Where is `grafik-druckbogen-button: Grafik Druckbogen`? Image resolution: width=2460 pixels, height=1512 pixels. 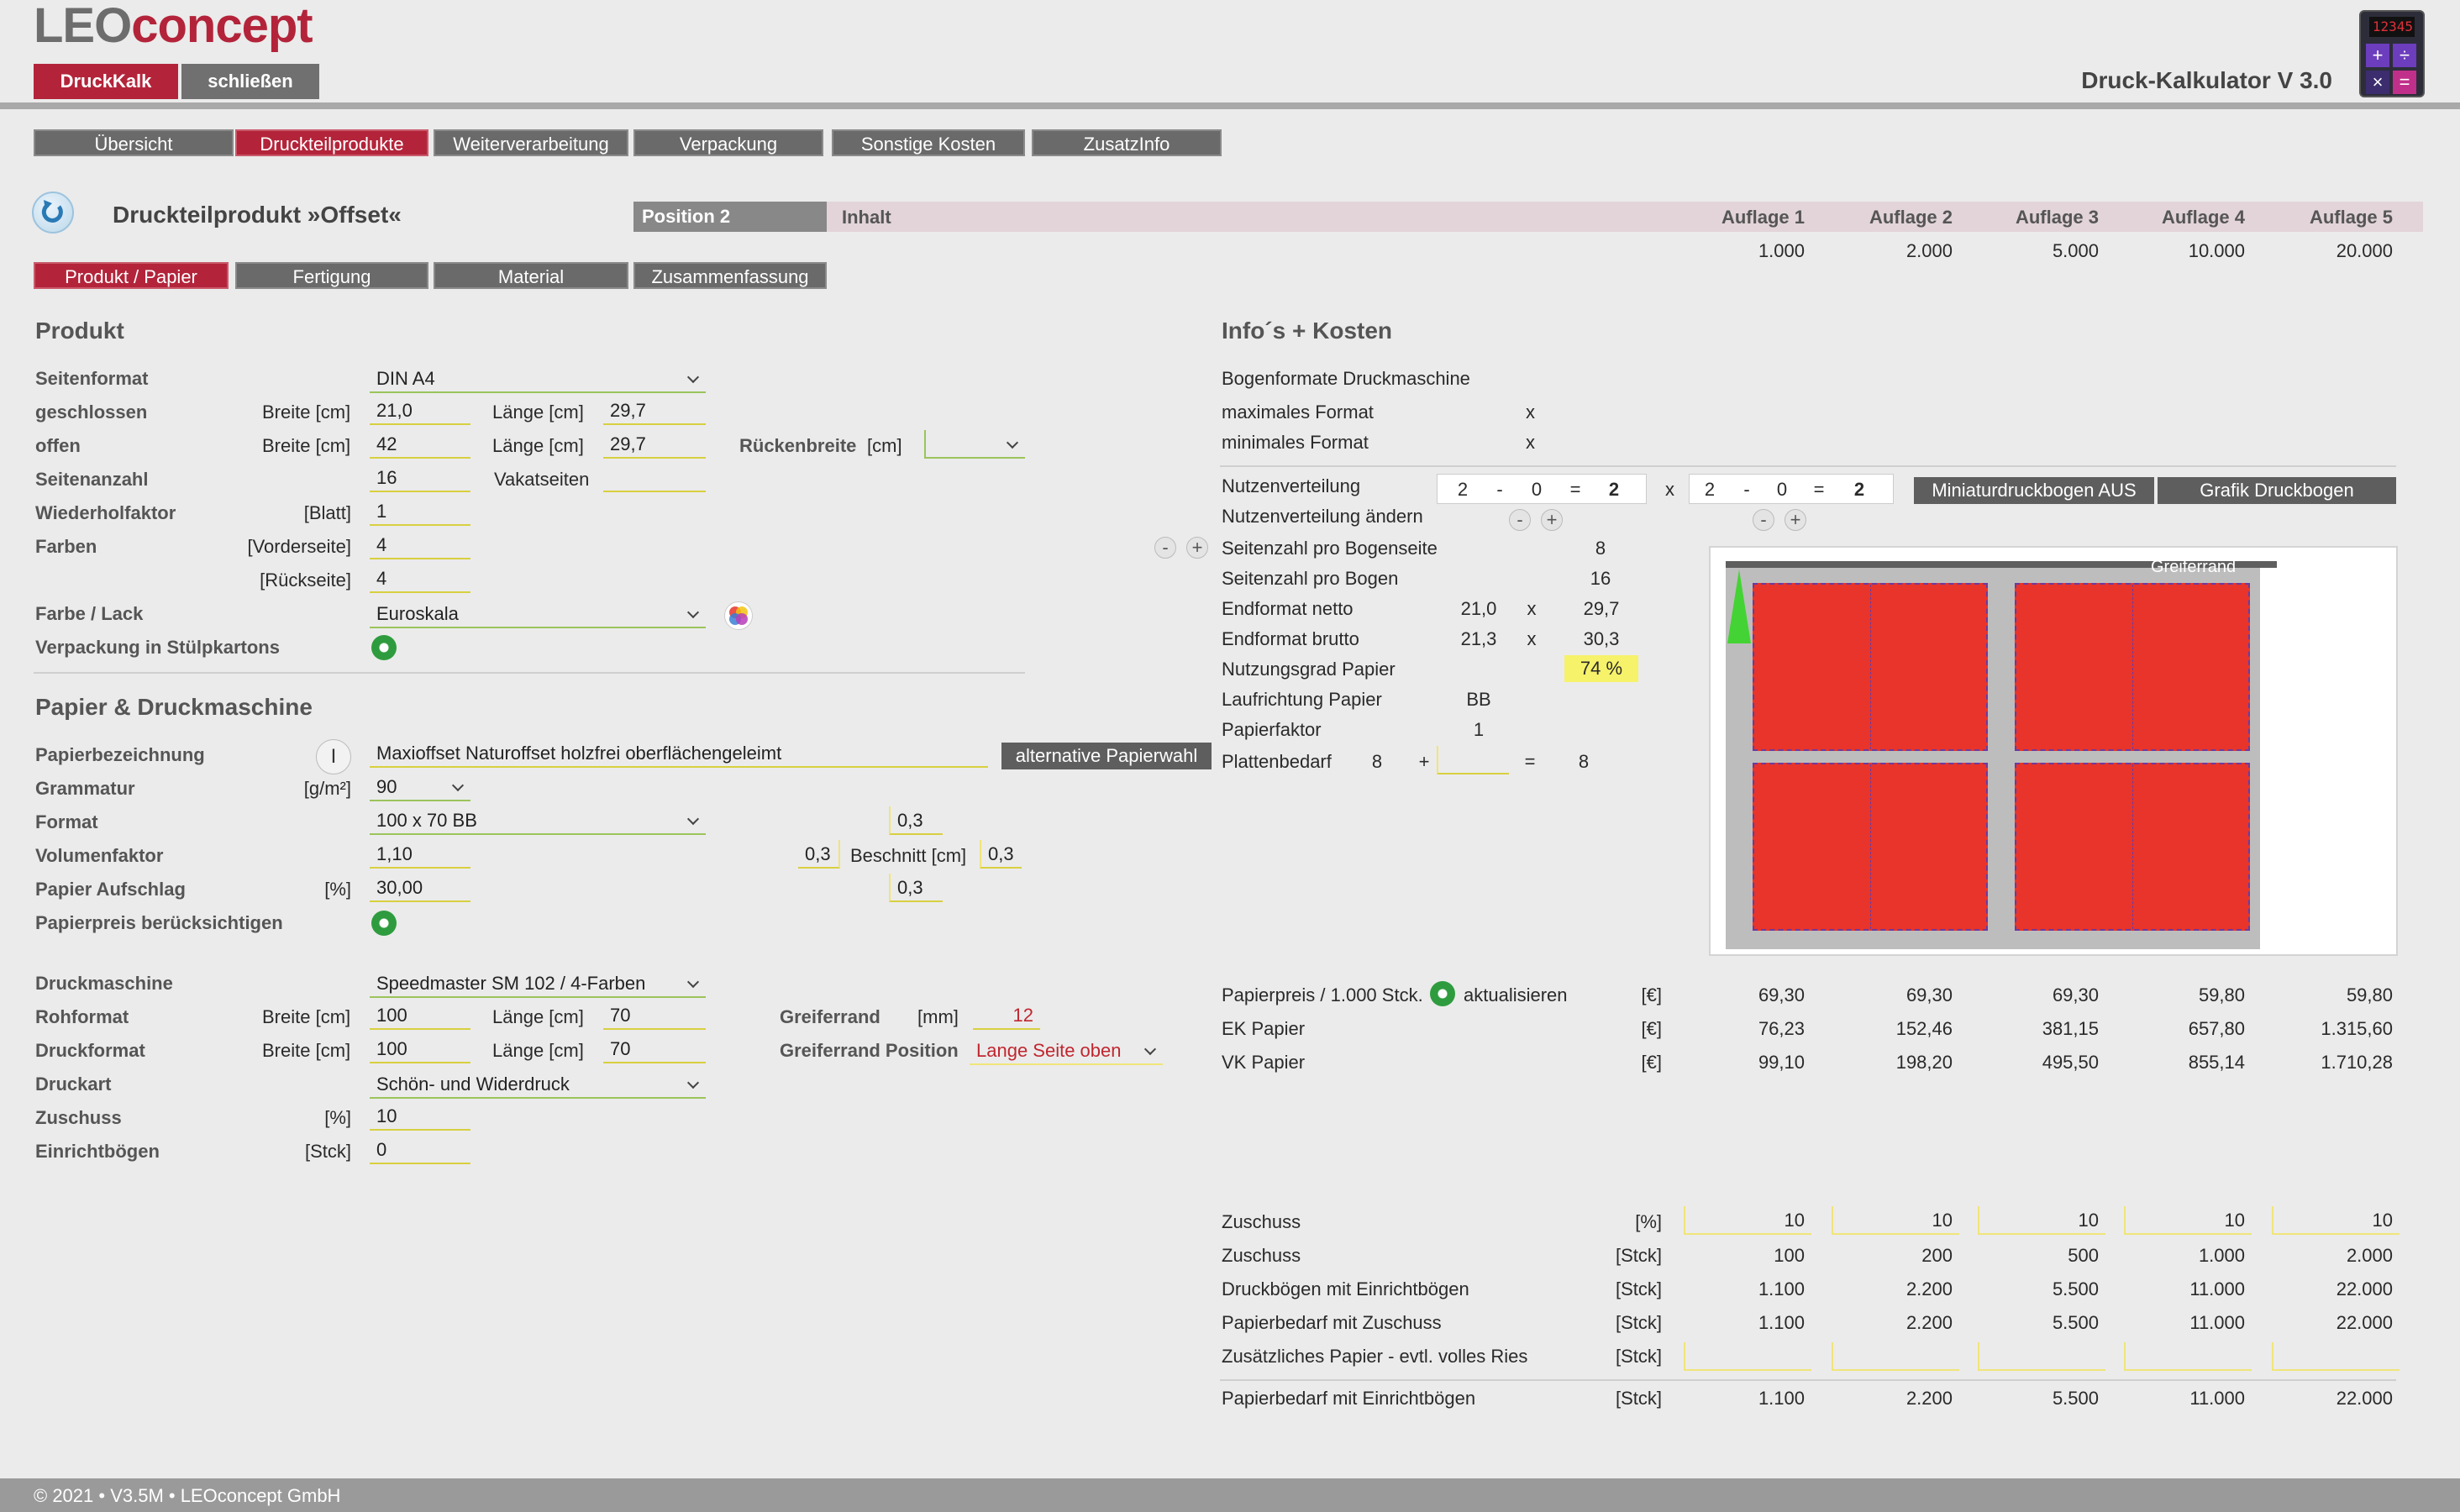
grafik-druckbogen-button: Grafik Druckbogen is located at coordinates (2277, 490).